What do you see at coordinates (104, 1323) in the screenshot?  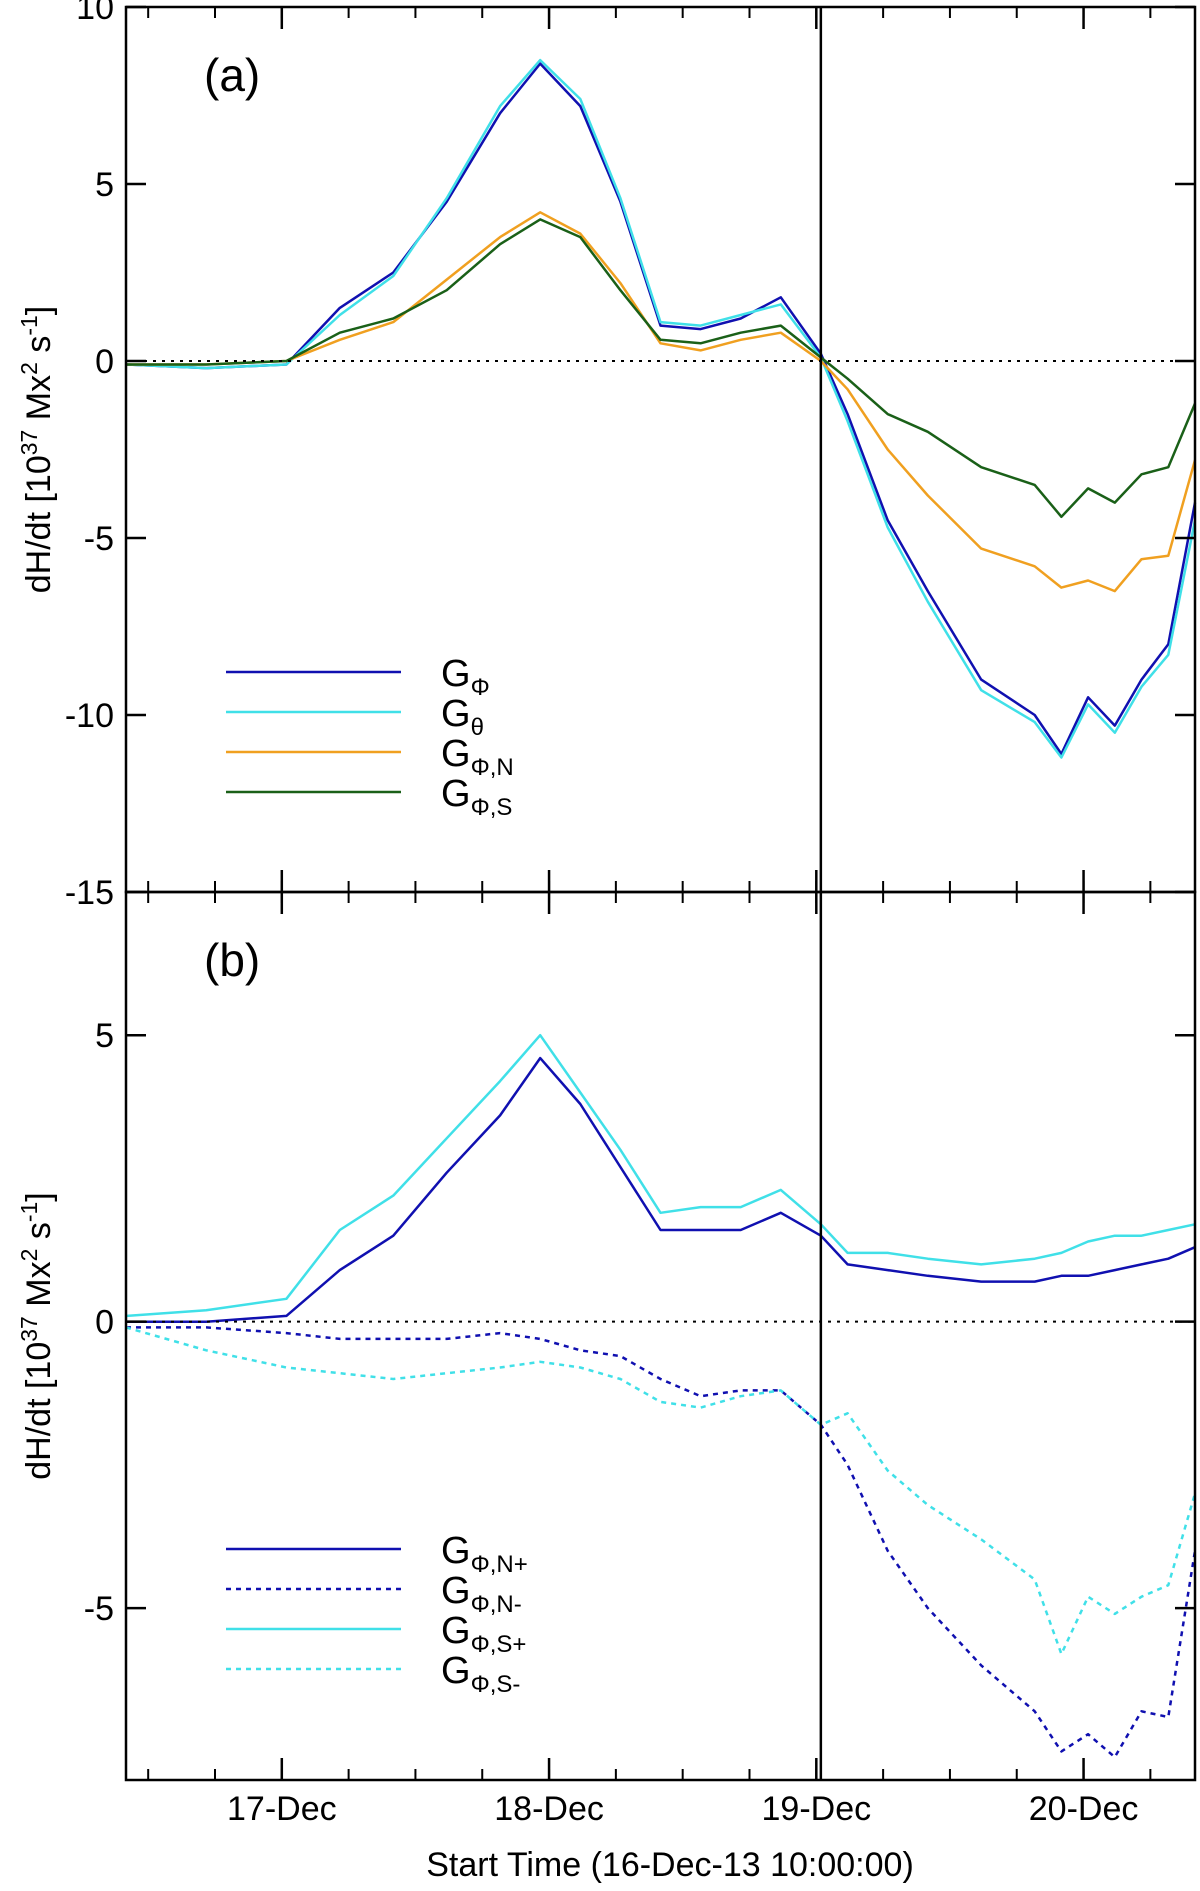 I see `panel-b-ytick-label: 0` at bounding box center [104, 1323].